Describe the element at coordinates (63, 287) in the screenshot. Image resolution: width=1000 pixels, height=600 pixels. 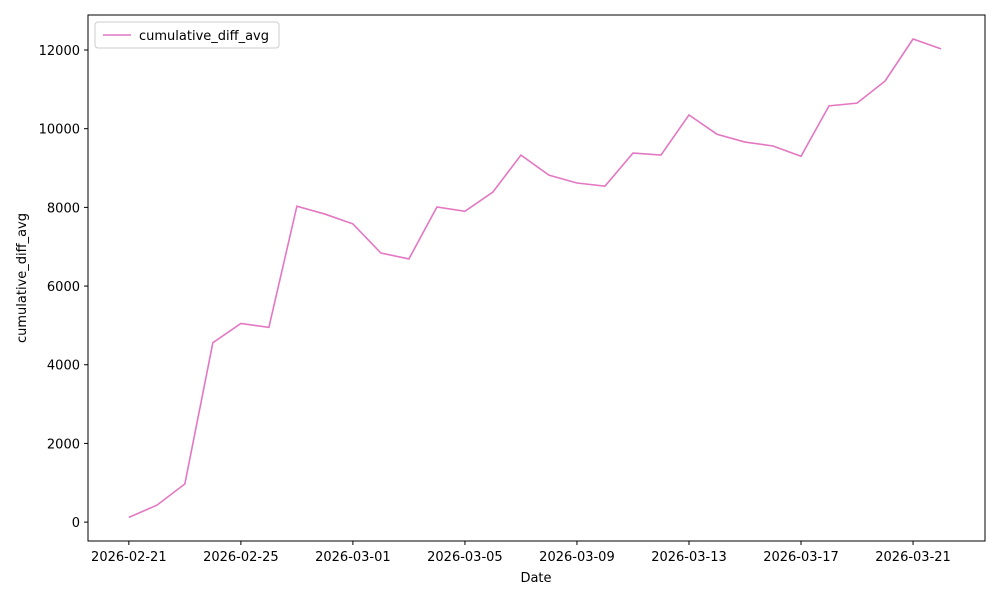
I see `y-tick-label: 6000` at that location.